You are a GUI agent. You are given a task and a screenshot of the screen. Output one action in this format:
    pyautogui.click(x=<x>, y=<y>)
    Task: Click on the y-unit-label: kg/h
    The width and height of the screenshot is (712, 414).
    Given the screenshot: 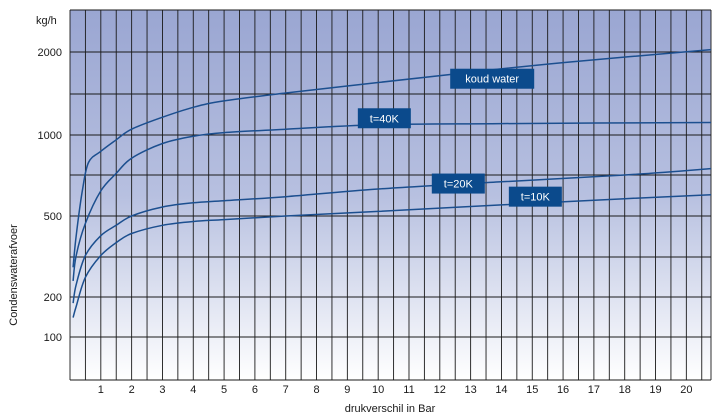 What is the action you would take?
    pyautogui.click(x=46, y=21)
    